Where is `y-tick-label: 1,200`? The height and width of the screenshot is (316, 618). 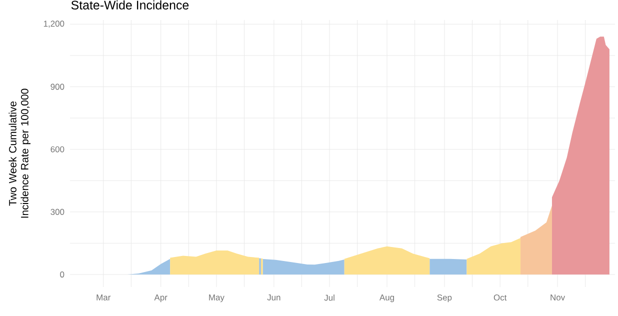
y-tick-label: 1,200 is located at coordinates (54, 24).